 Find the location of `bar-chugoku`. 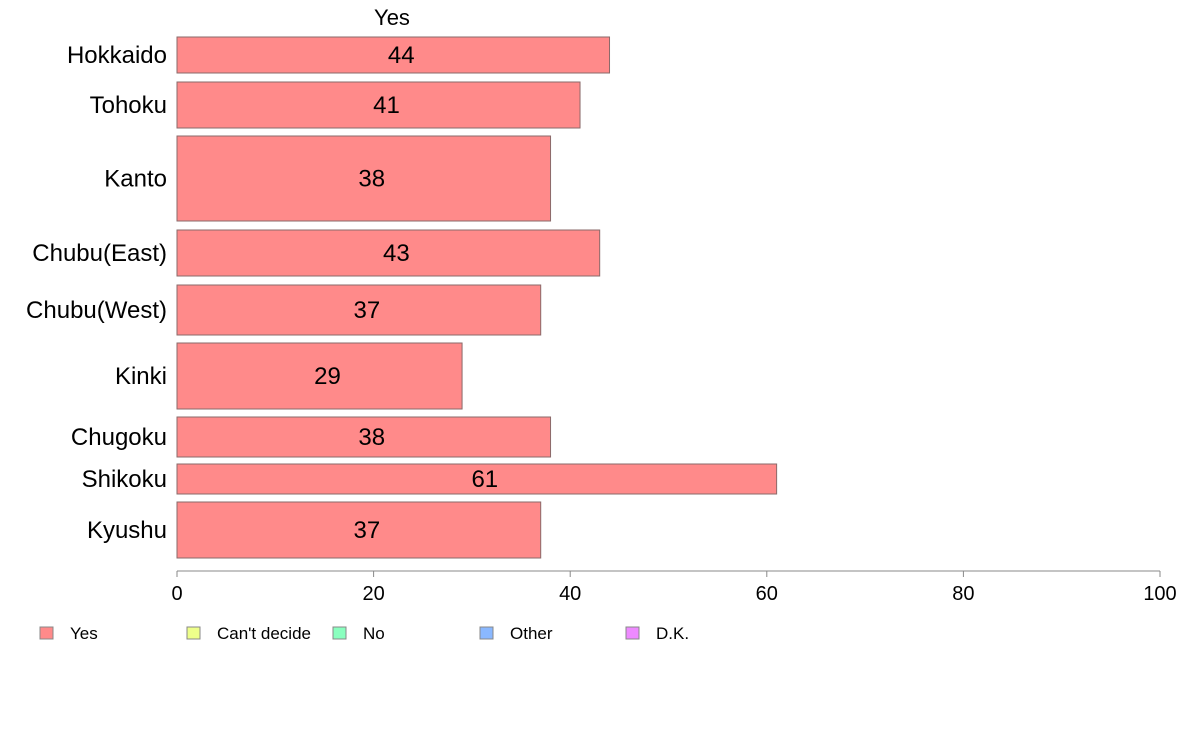

bar-chugoku is located at coordinates (364, 437).